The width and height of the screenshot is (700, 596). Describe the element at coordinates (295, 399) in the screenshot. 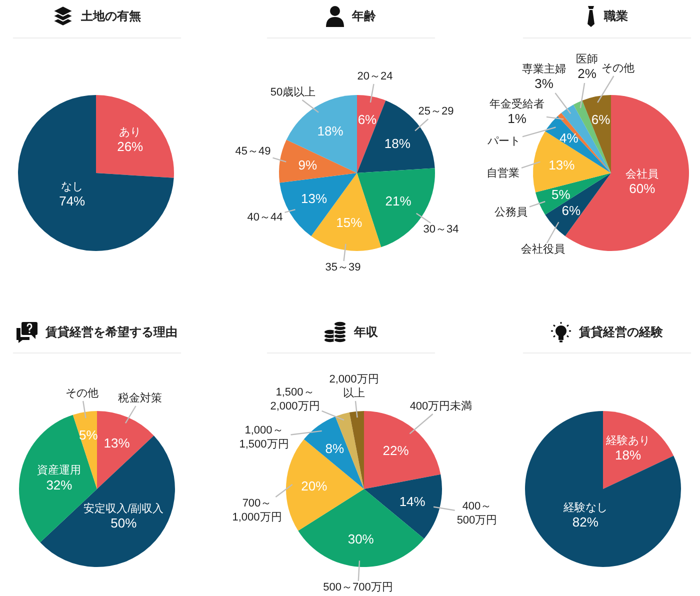

I see `slice-label: 1,500～2,000万円` at that location.